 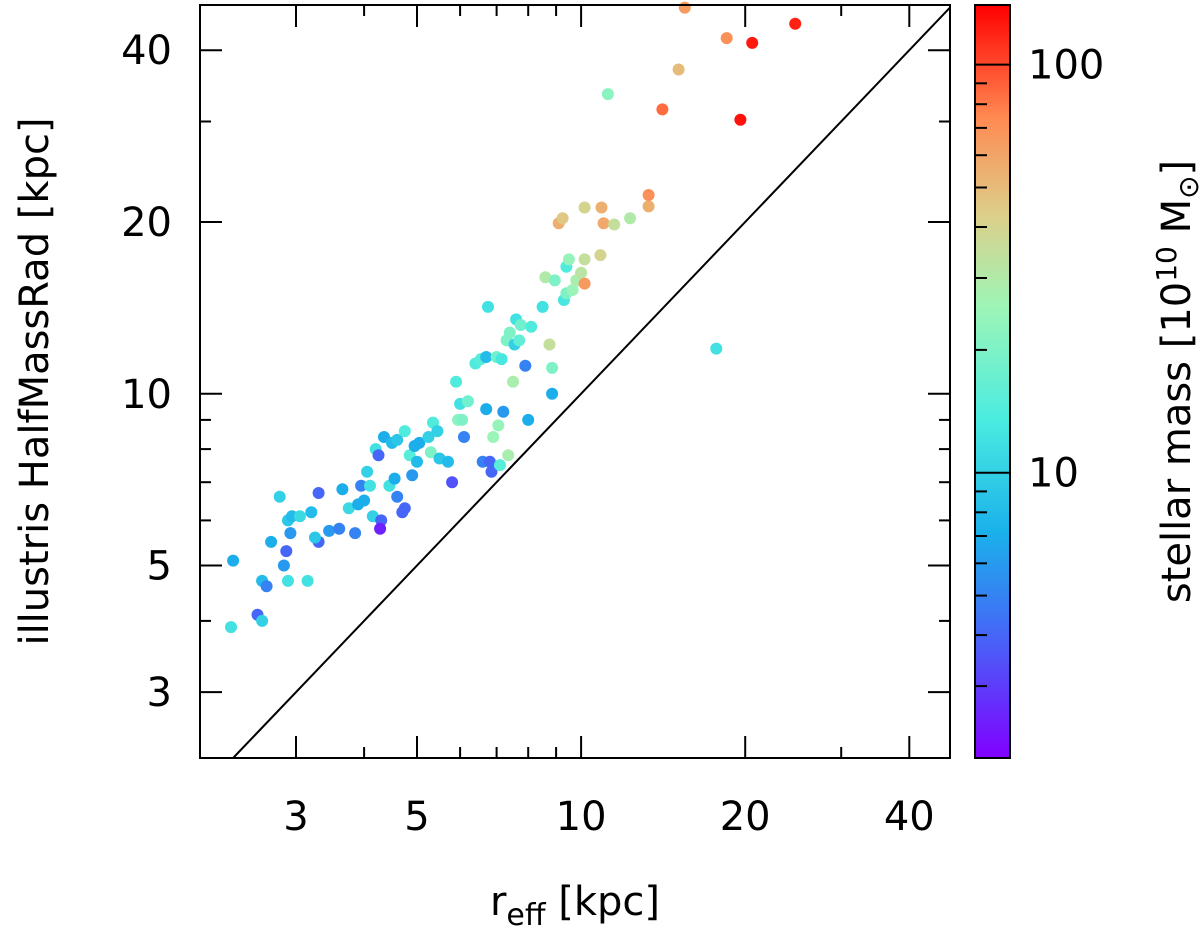 What do you see at coordinates (526, 914) in the screenshot?
I see `x-axis-title-subscript: eff` at bounding box center [526, 914].